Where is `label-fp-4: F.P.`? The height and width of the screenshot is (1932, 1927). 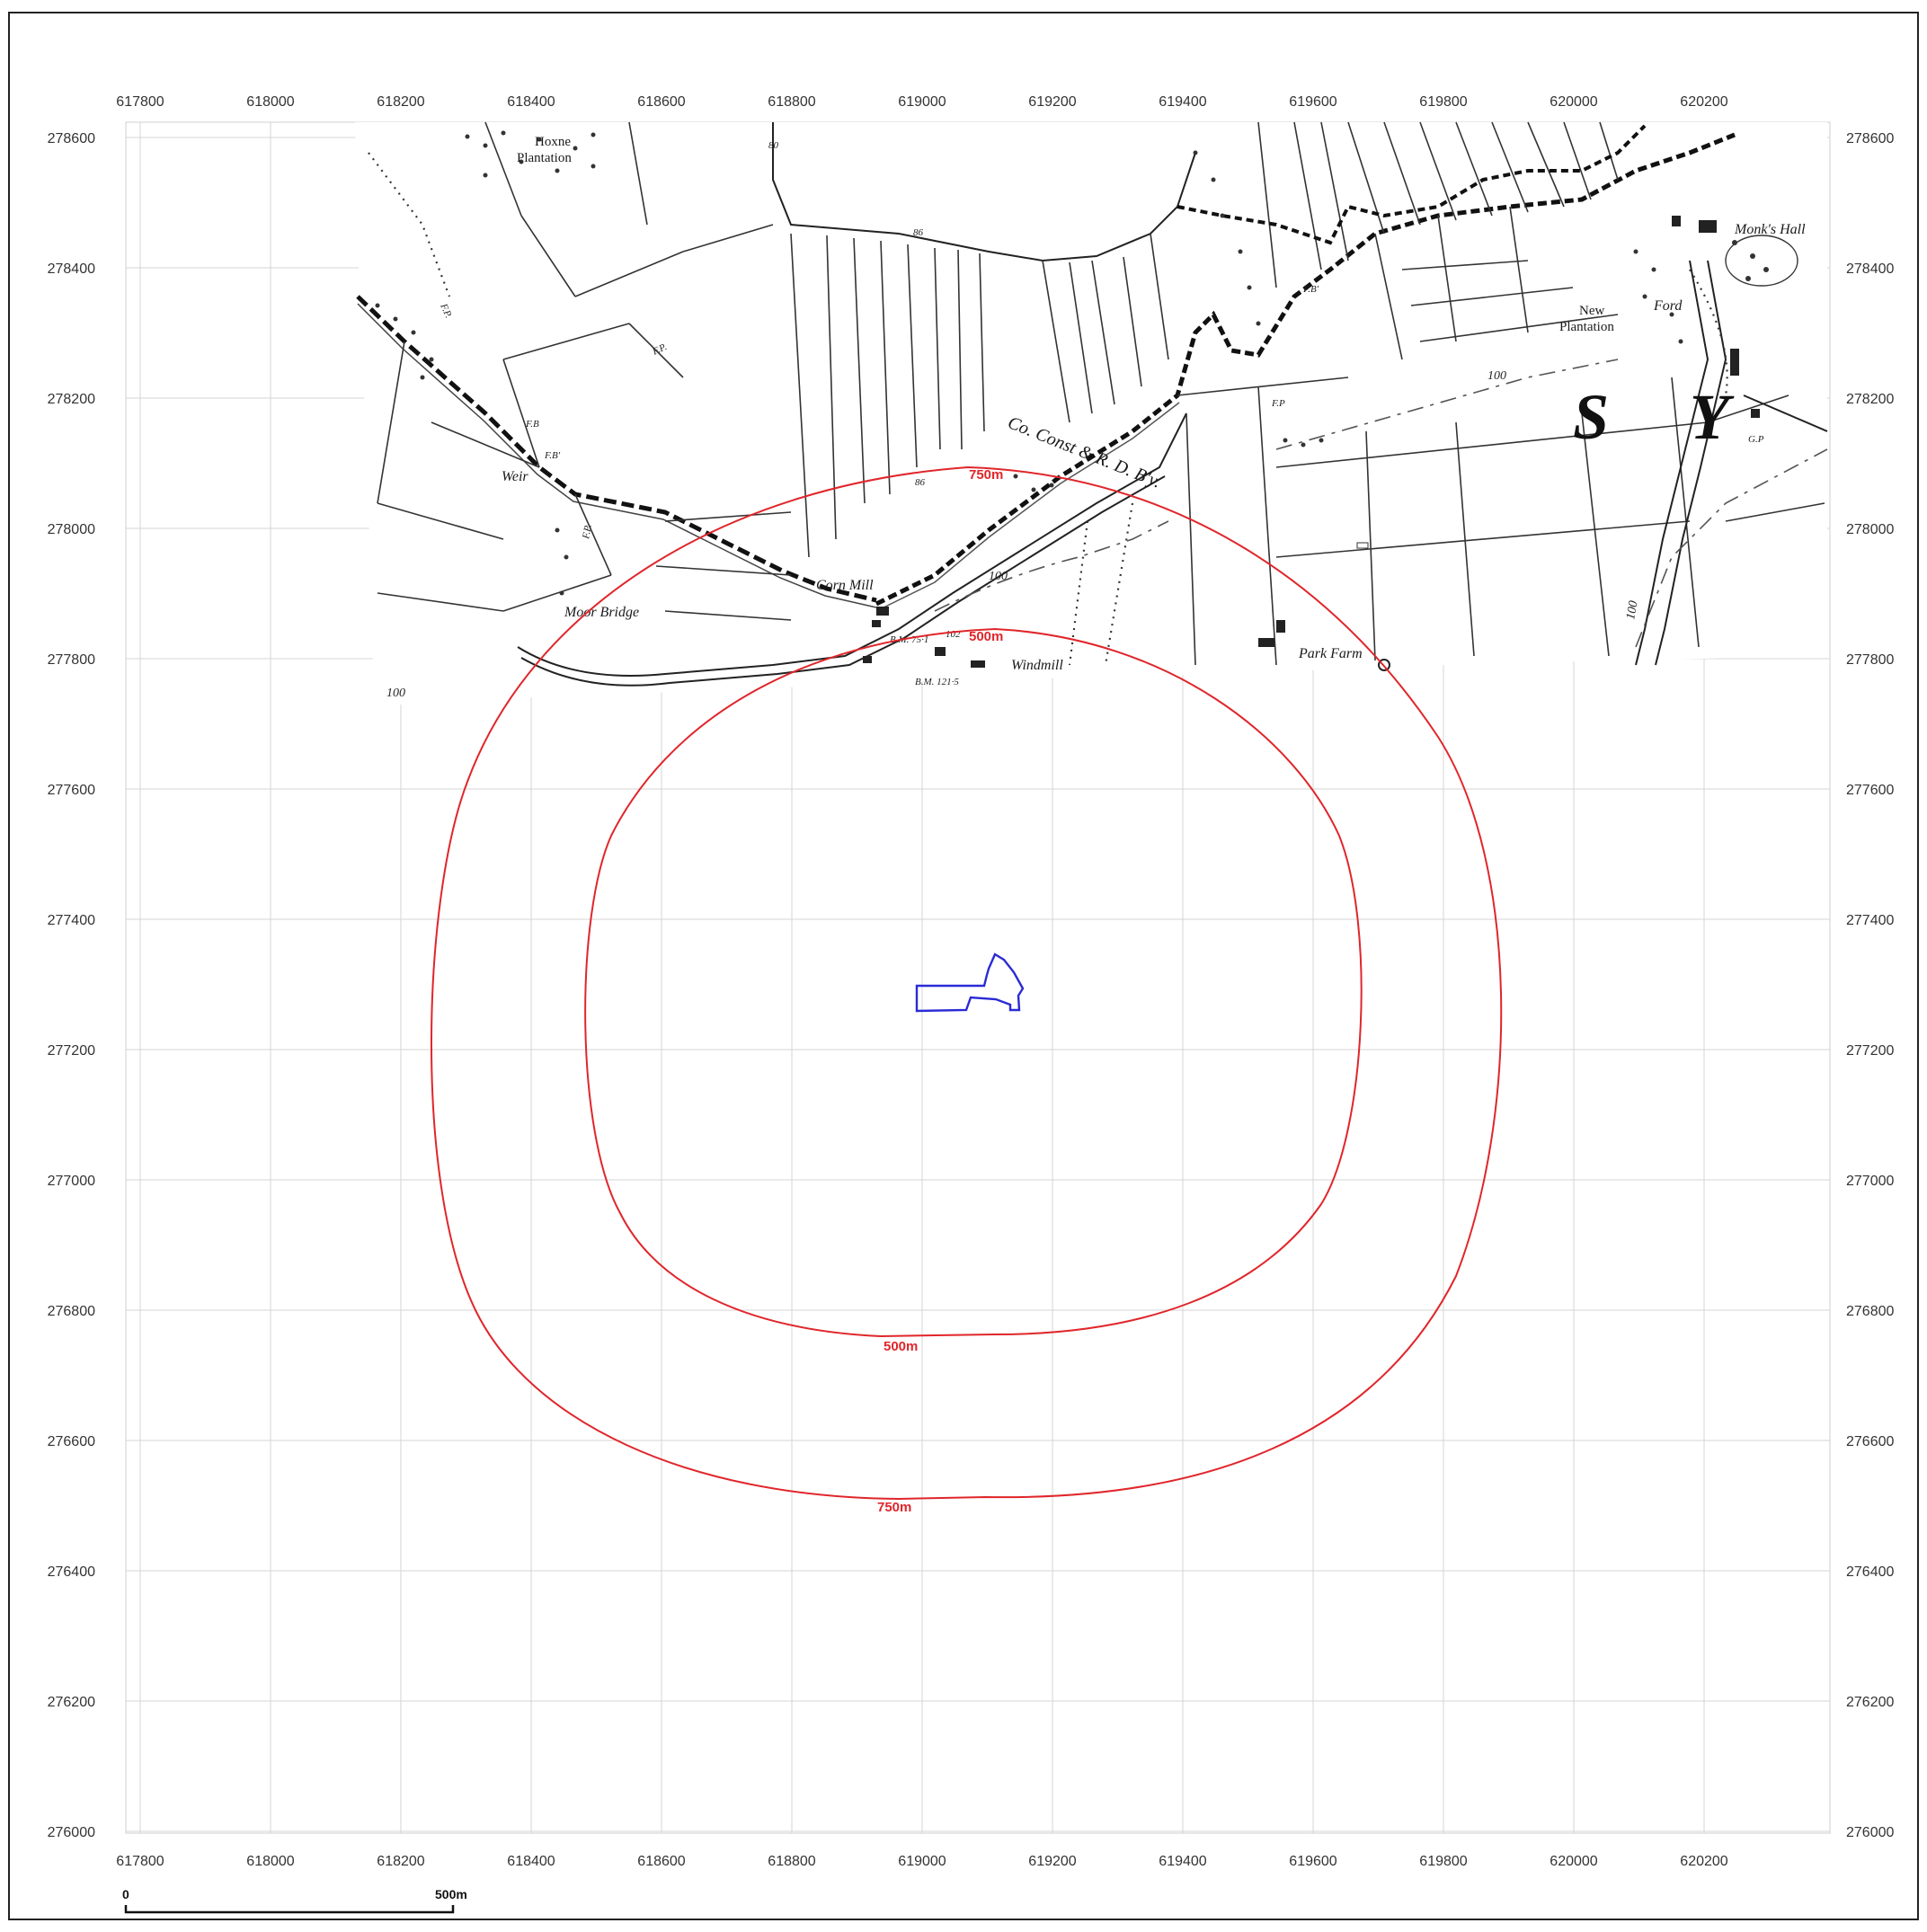 label-fp-4: F.P. is located at coordinates (587, 532).